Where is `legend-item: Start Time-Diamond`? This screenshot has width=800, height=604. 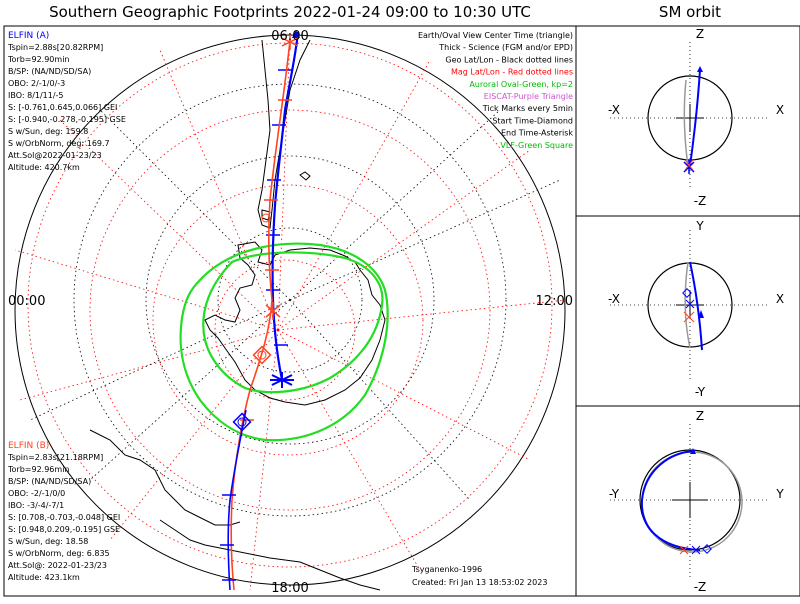
legend-item: Start Time-Diamond is located at coordinates (532, 120).